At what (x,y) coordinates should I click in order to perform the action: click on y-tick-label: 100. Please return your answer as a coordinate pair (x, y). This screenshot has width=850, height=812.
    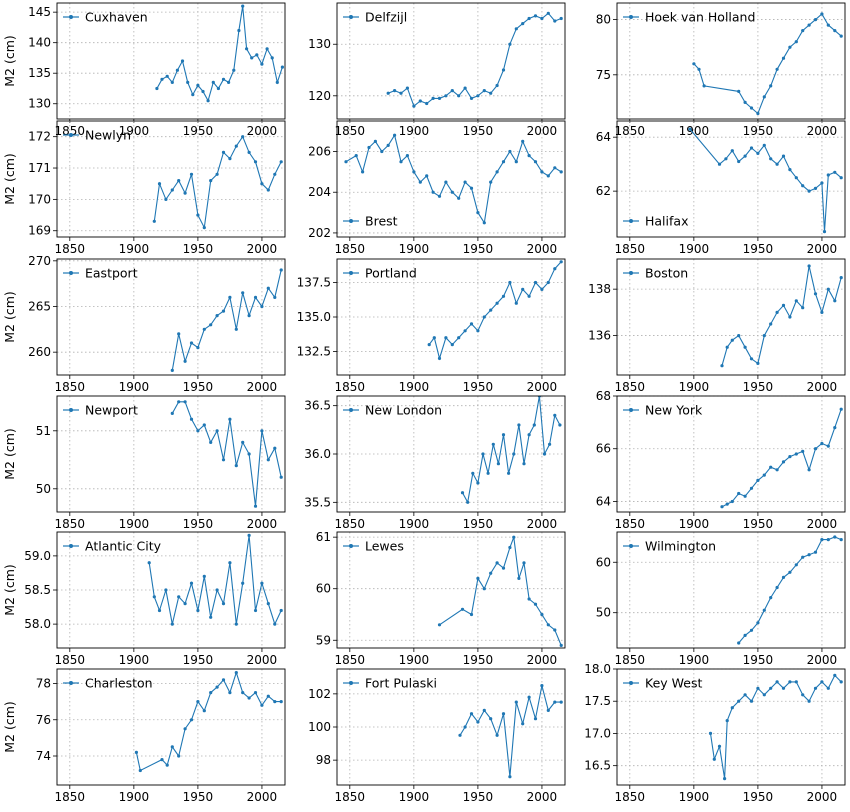
    Looking at the image, I should click on (319, 727).